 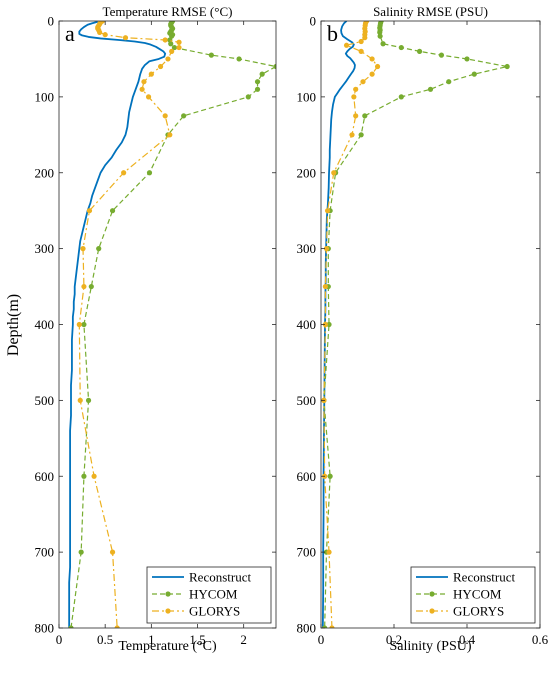 What do you see at coordinates (45, 172) in the screenshot?
I see `panel-a-y-tick-label: 200` at bounding box center [45, 172].